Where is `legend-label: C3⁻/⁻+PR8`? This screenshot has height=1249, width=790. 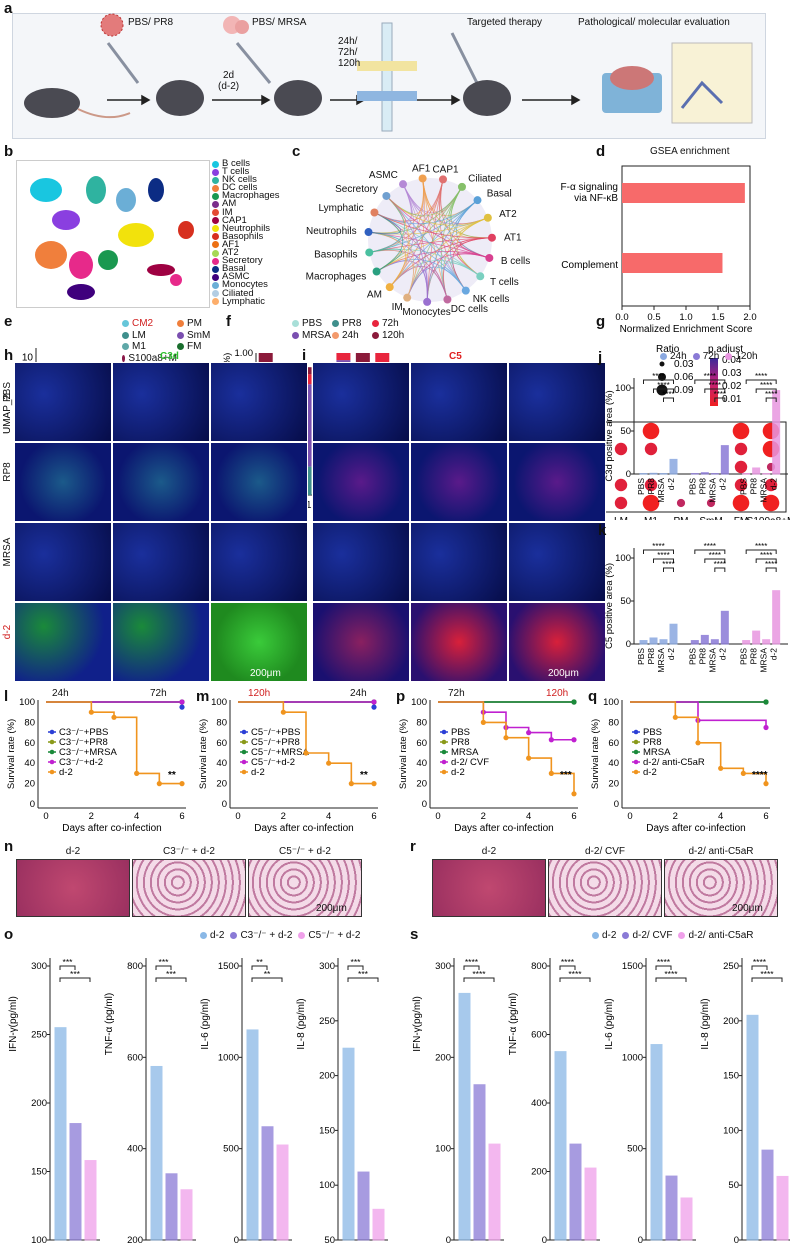
legend-label: C3⁻/⁻+PR8 is located at coordinates (83, 742).